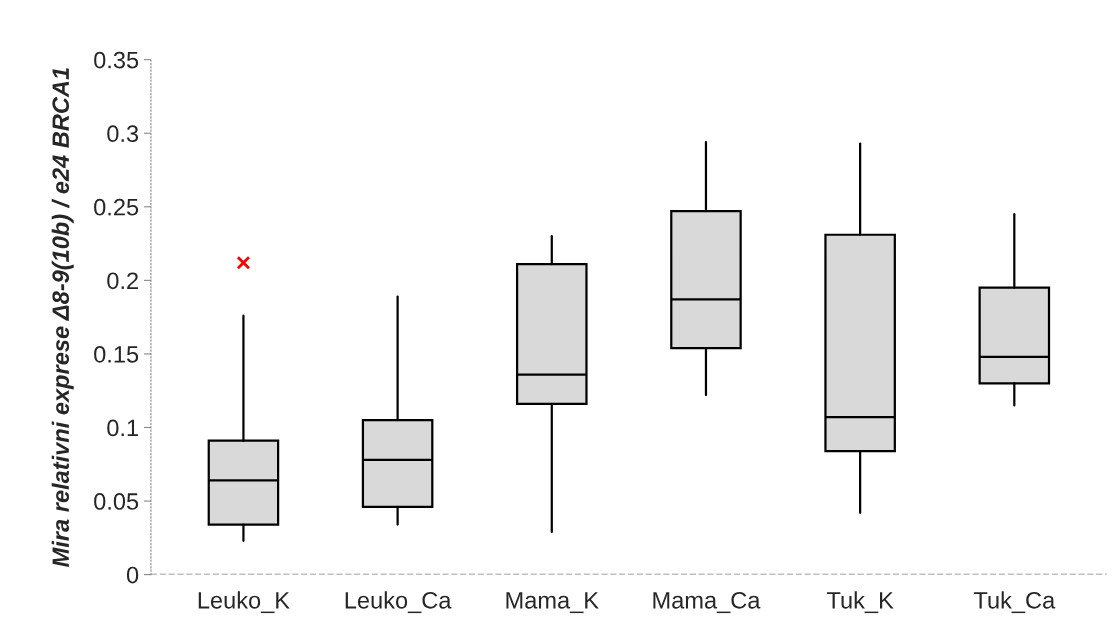 The width and height of the screenshot is (1118, 628). Describe the element at coordinates (1014, 602) in the screenshot. I see `x-tick-label: Tuk_Ca` at that location.